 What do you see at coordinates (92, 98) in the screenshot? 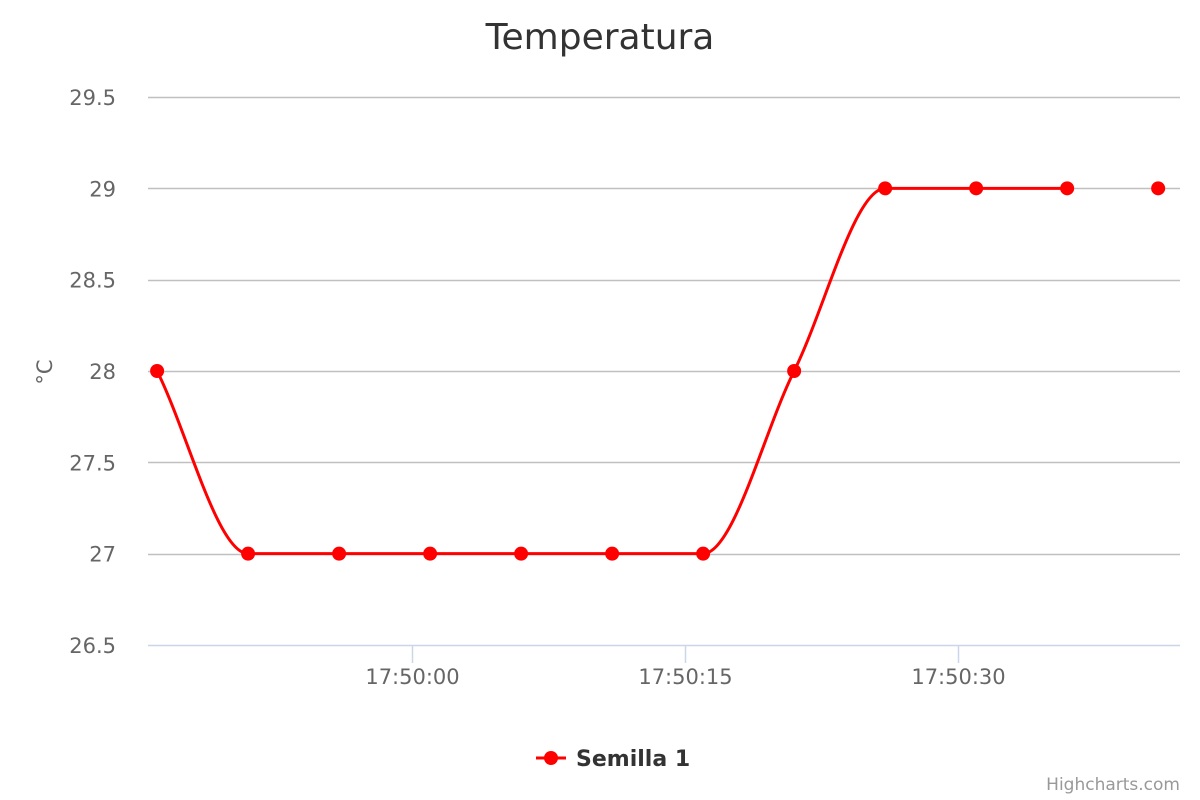
I see `y-tick-label: 29.5` at bounding box center [92, 98].